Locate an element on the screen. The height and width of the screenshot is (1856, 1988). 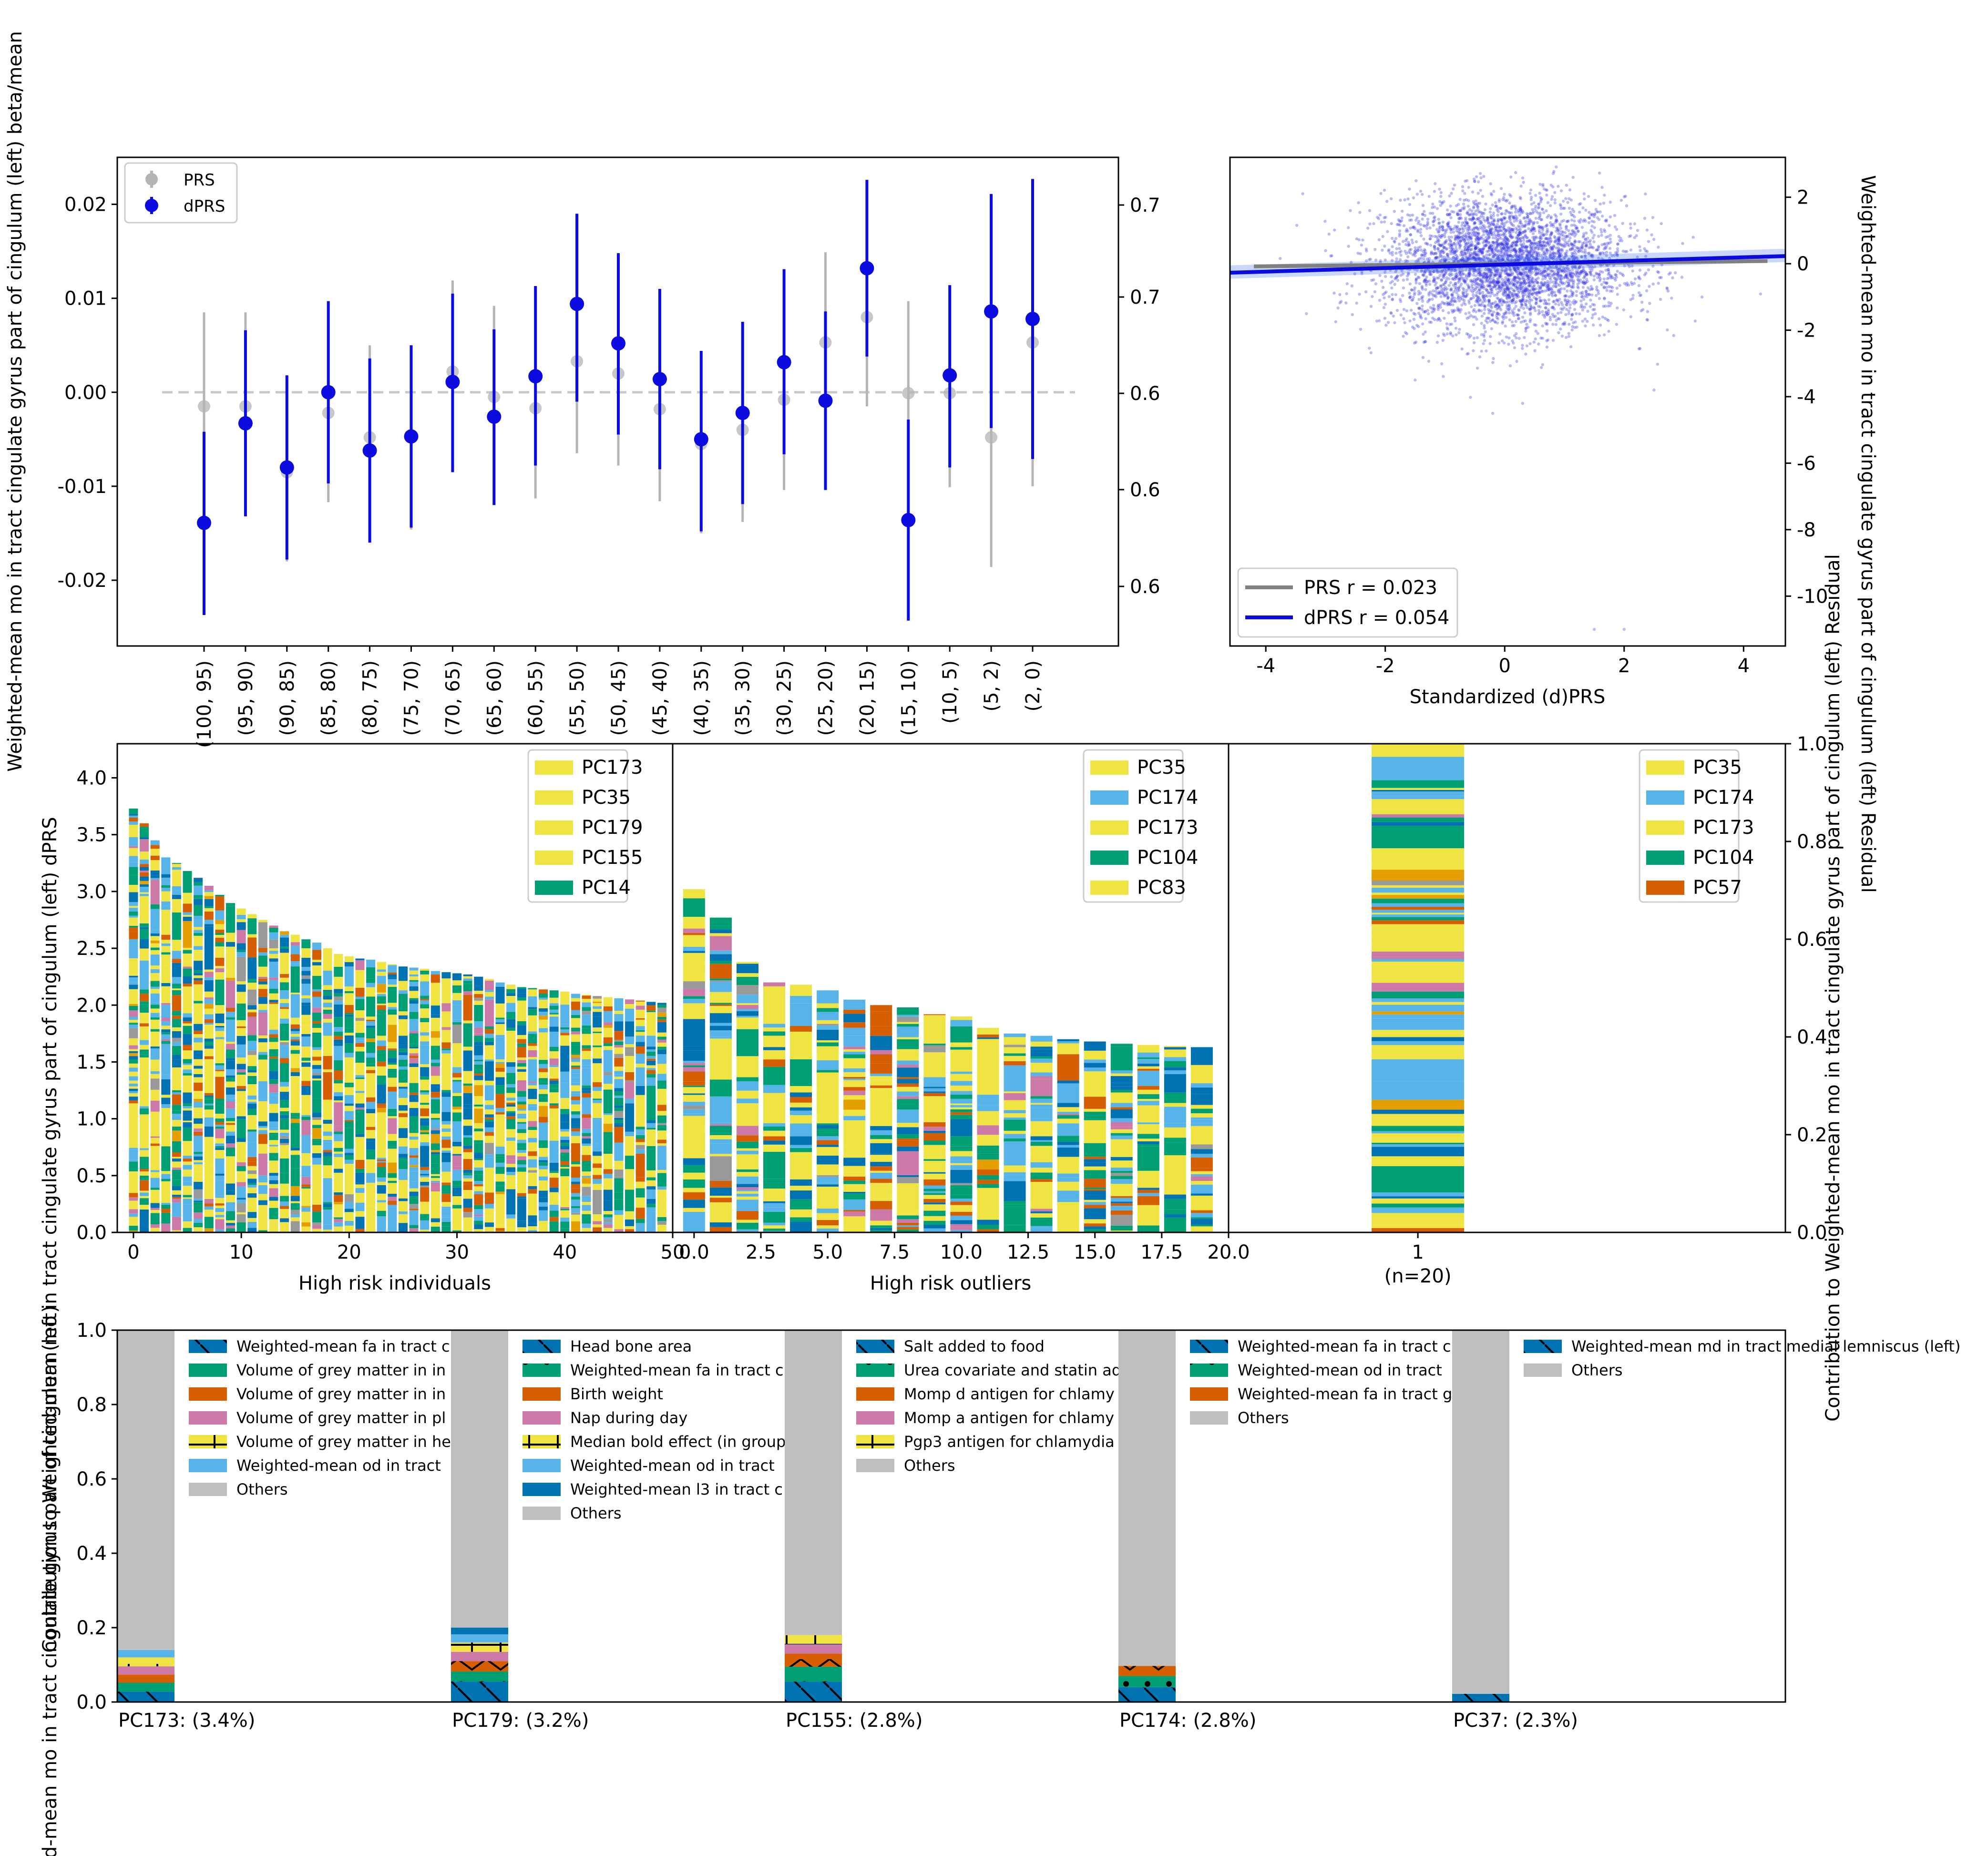
point-dprs is located at coordinates (452, 383).